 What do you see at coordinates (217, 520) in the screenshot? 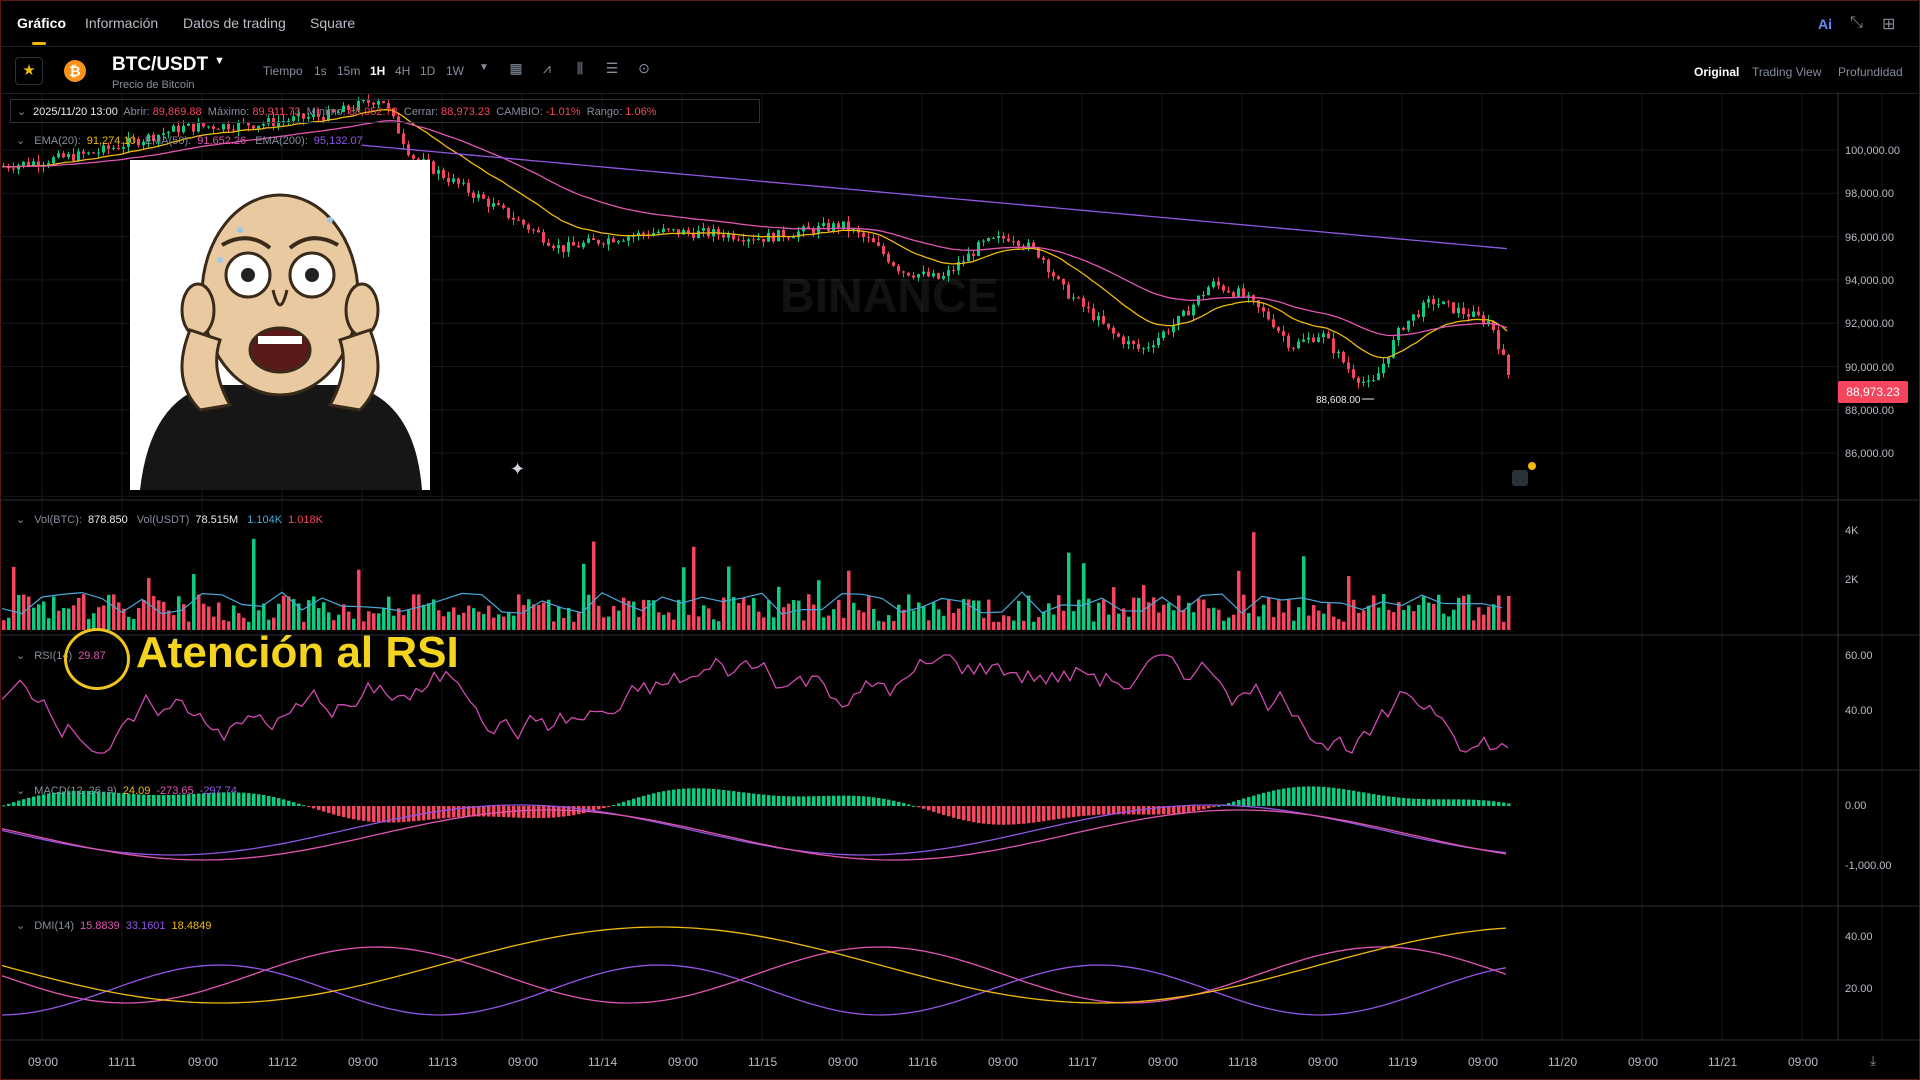
I see `vol-usdt-value: 78.515M` at bounding box center [217, 520].